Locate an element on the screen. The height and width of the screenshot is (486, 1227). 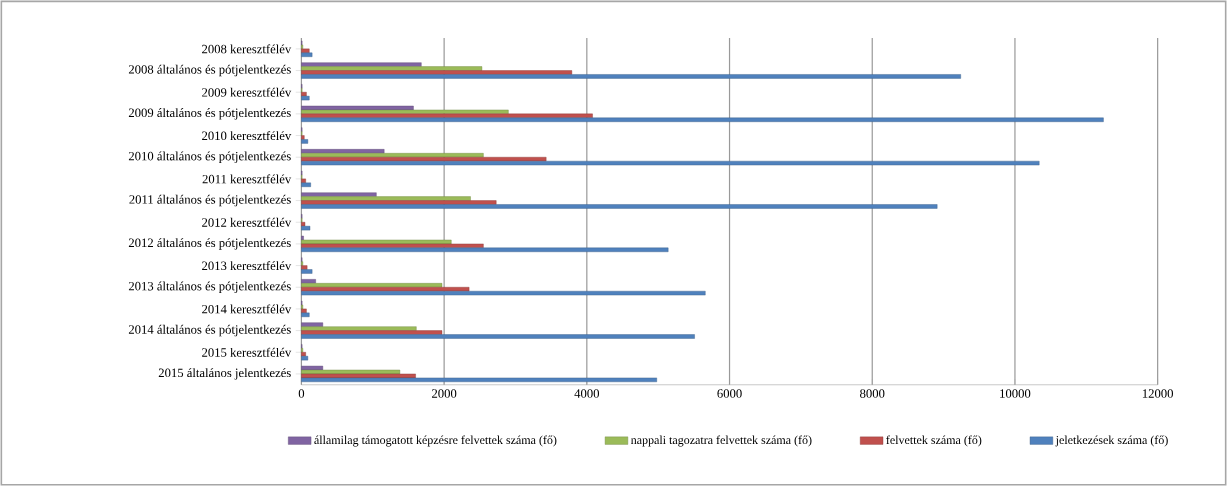
y-tick-label: 2011 általános és pótjelentkezés is located at coordinates (210, 200).